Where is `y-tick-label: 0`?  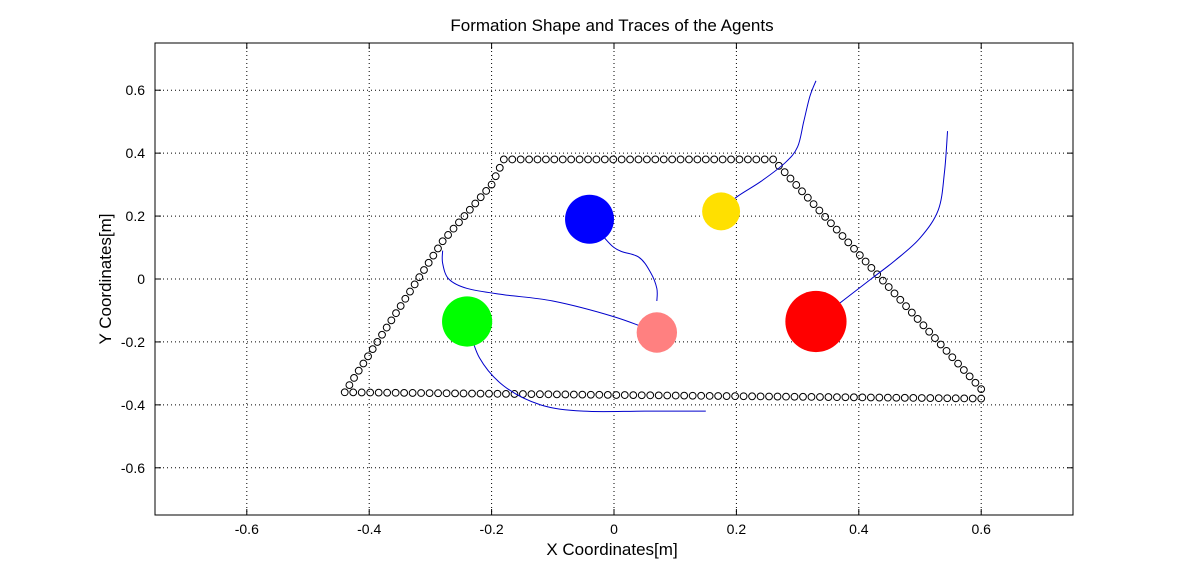 y-tick-label: 0 is located at coordinates (141, 279).